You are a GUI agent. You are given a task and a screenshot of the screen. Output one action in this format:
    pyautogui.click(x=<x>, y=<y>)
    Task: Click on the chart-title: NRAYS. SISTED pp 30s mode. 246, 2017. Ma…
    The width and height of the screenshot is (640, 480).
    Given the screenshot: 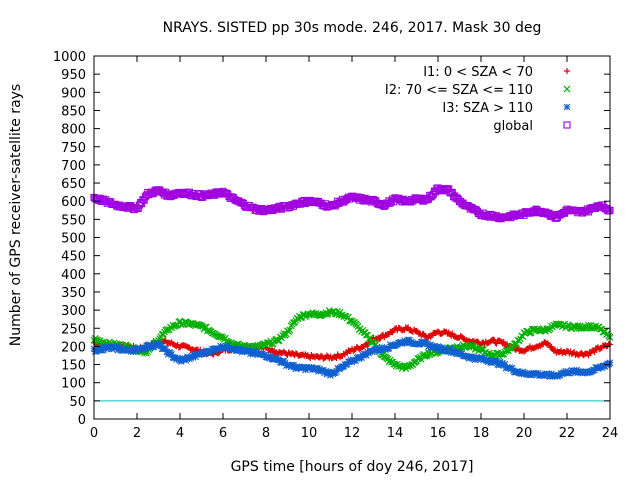 What is the action you would take?
    pyautogui.click(x=352, y=28)
    